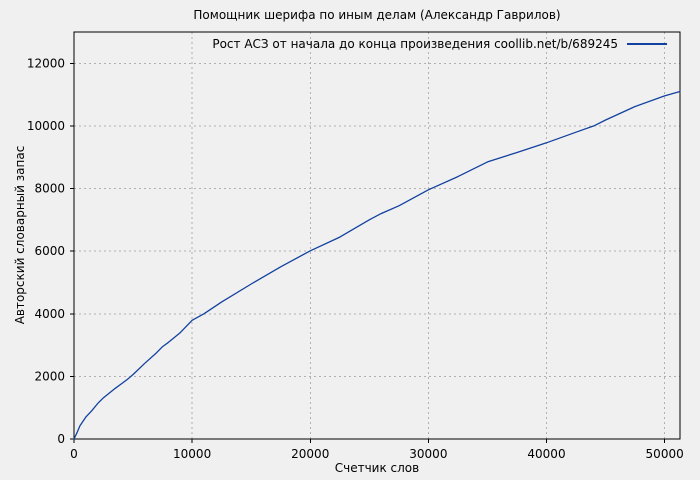 The height and width of the screenshot is (480, 700). I want to click on y-tick-label: 0, so click(61, 439).